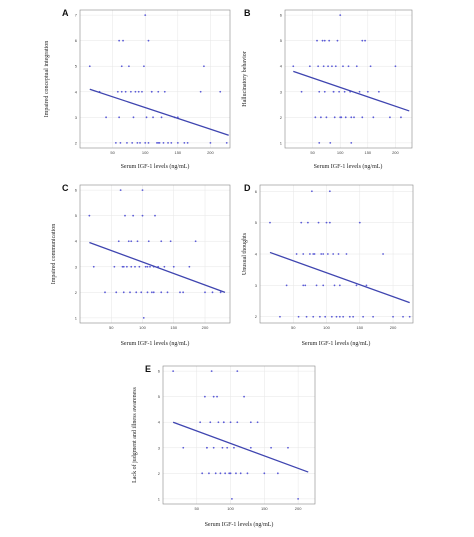 The height and width of the screenshot is (537, 474). Describe the element at coordinates (65, 13) in the screenshot. I see `panel-letter: A` at that location.